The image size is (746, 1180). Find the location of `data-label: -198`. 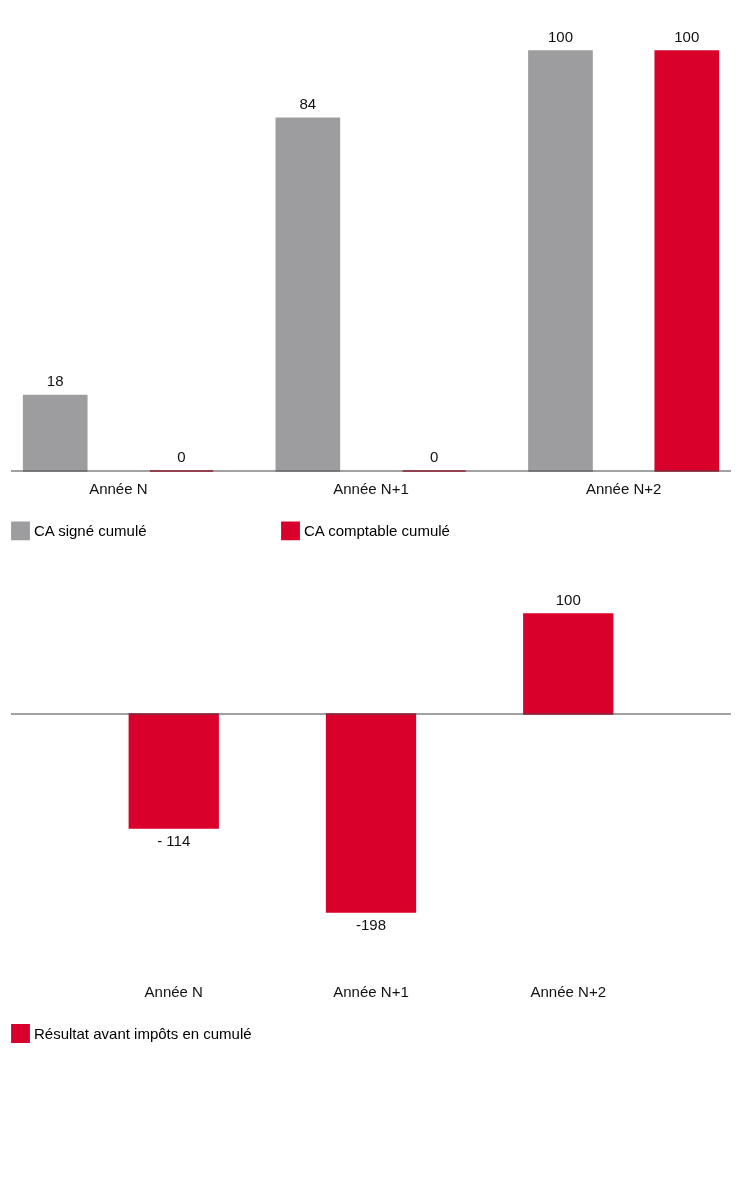

data-label: -198 is located at coordinates (371, 924).